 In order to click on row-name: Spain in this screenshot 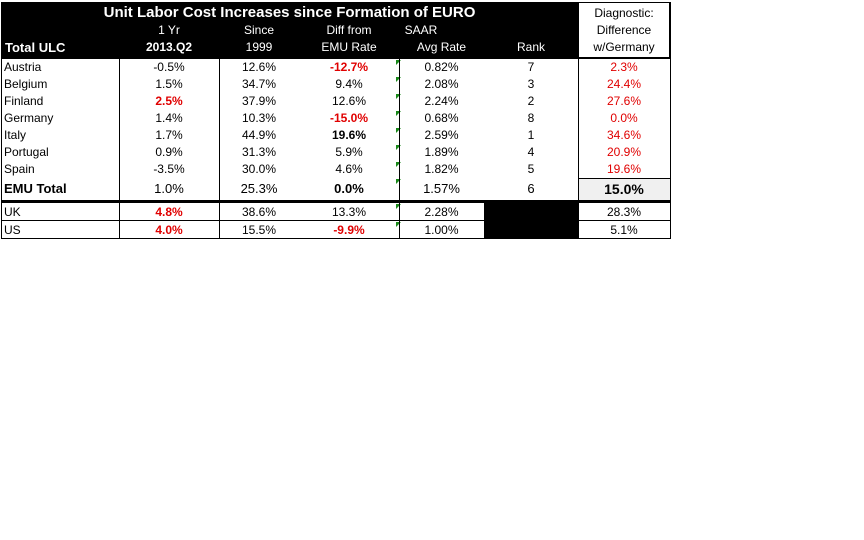, I will do `click(19, 169)`.